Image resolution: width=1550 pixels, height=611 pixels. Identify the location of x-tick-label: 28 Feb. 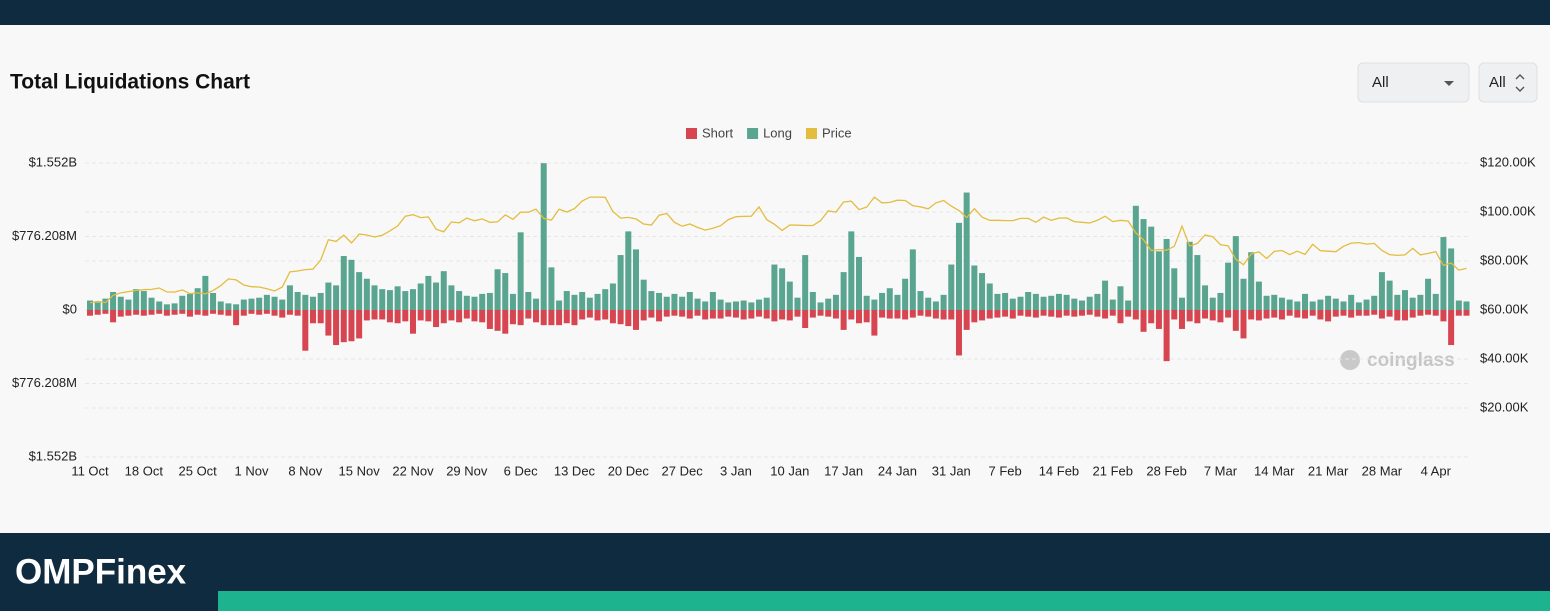
(1166, 470).